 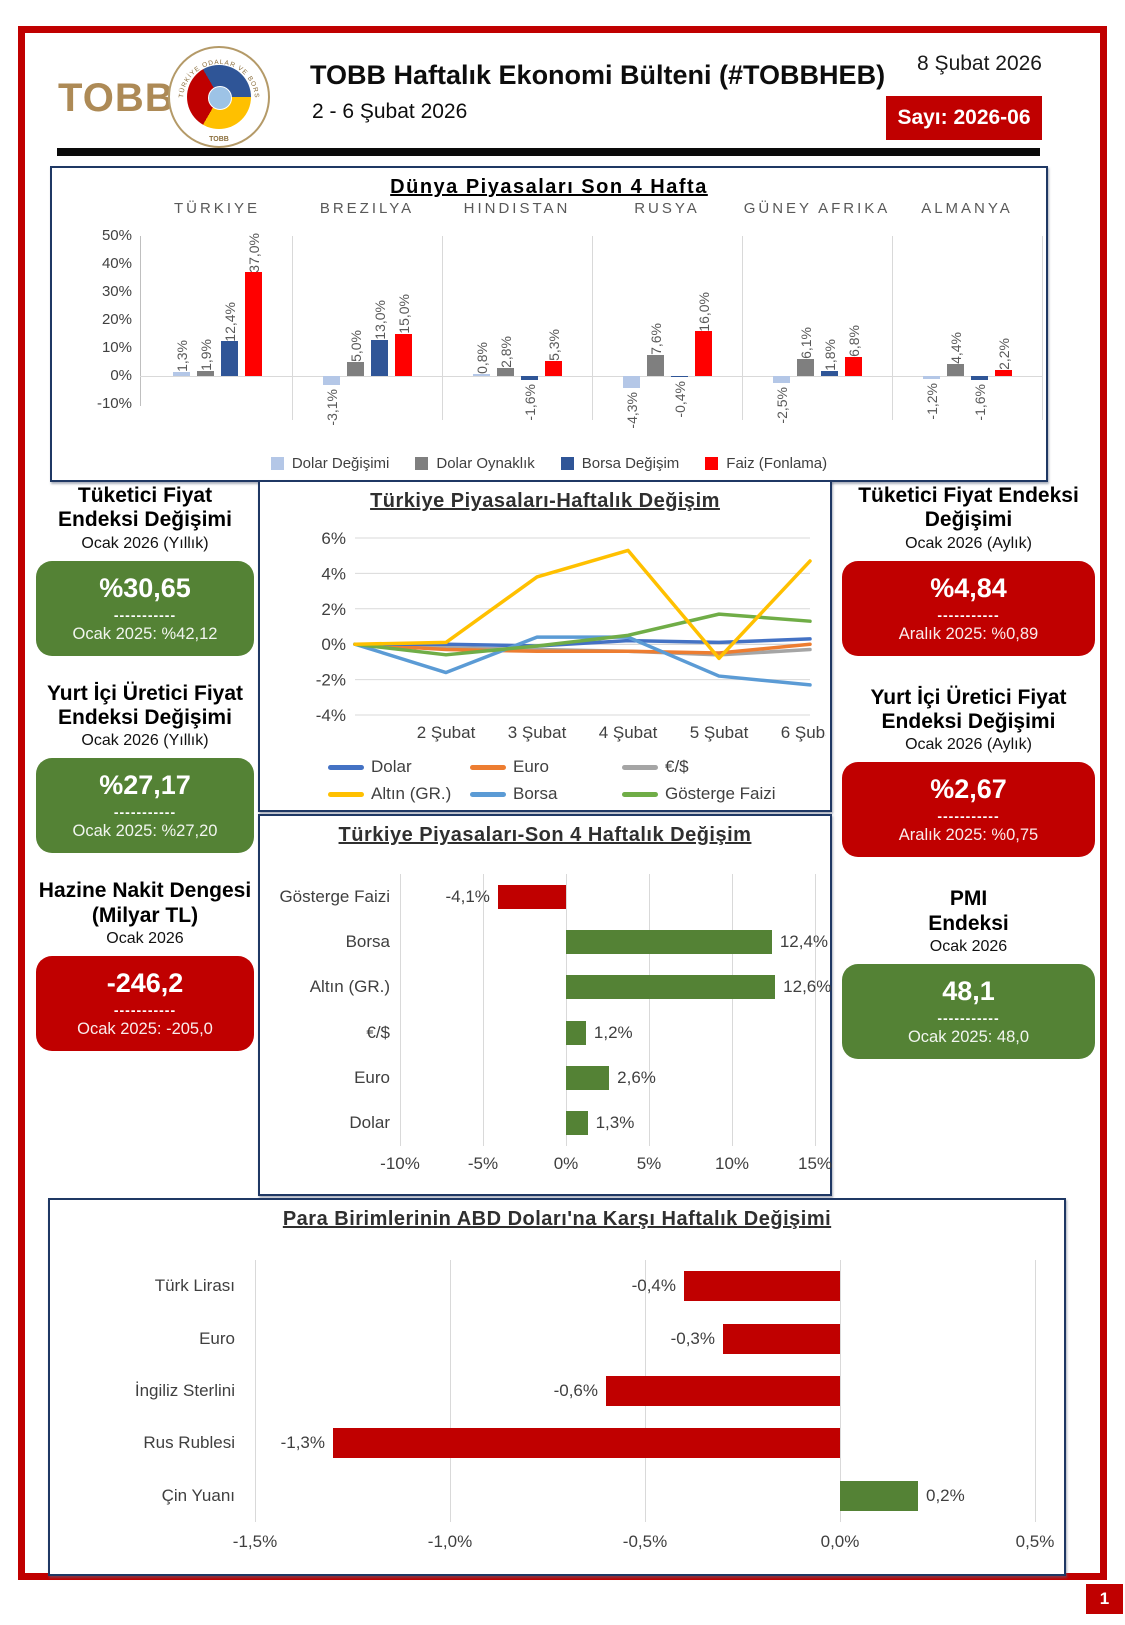 I want to click on stat-value: 48,1, so click(x=968, y=991).